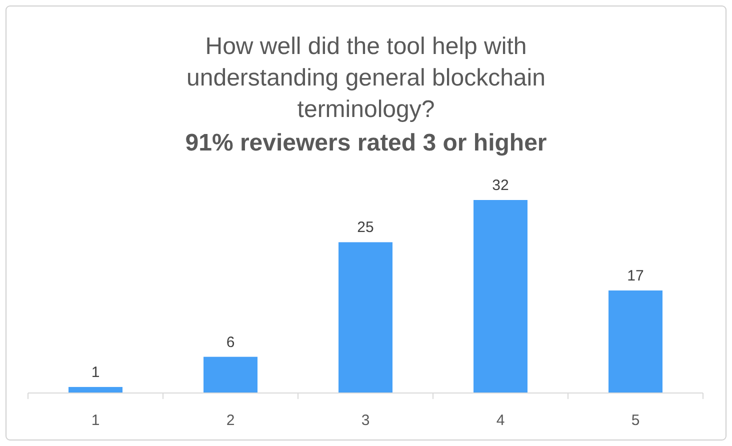 This screenshot has width=732, height=446. Describe the element at coordinates (230, 420) in the screenshot. I see `x-tick-label: 2` at that location.